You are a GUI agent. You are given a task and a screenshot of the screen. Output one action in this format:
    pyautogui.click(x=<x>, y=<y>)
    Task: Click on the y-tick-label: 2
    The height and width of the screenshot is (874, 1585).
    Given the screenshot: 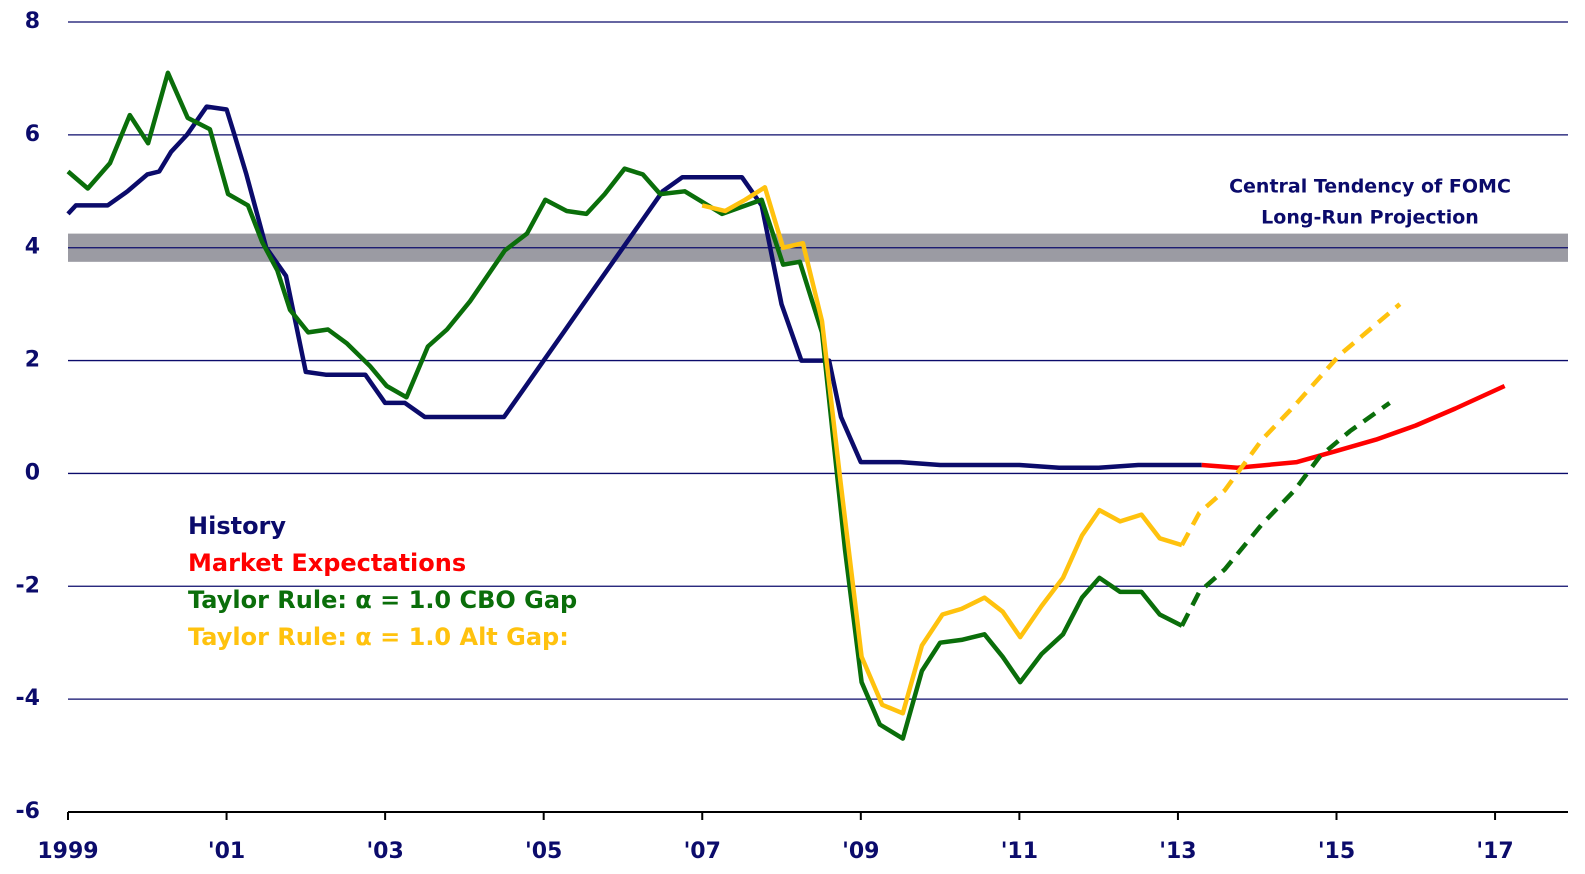 What is the action you would take?
    pyautogui.click(x=32, y=360)
    